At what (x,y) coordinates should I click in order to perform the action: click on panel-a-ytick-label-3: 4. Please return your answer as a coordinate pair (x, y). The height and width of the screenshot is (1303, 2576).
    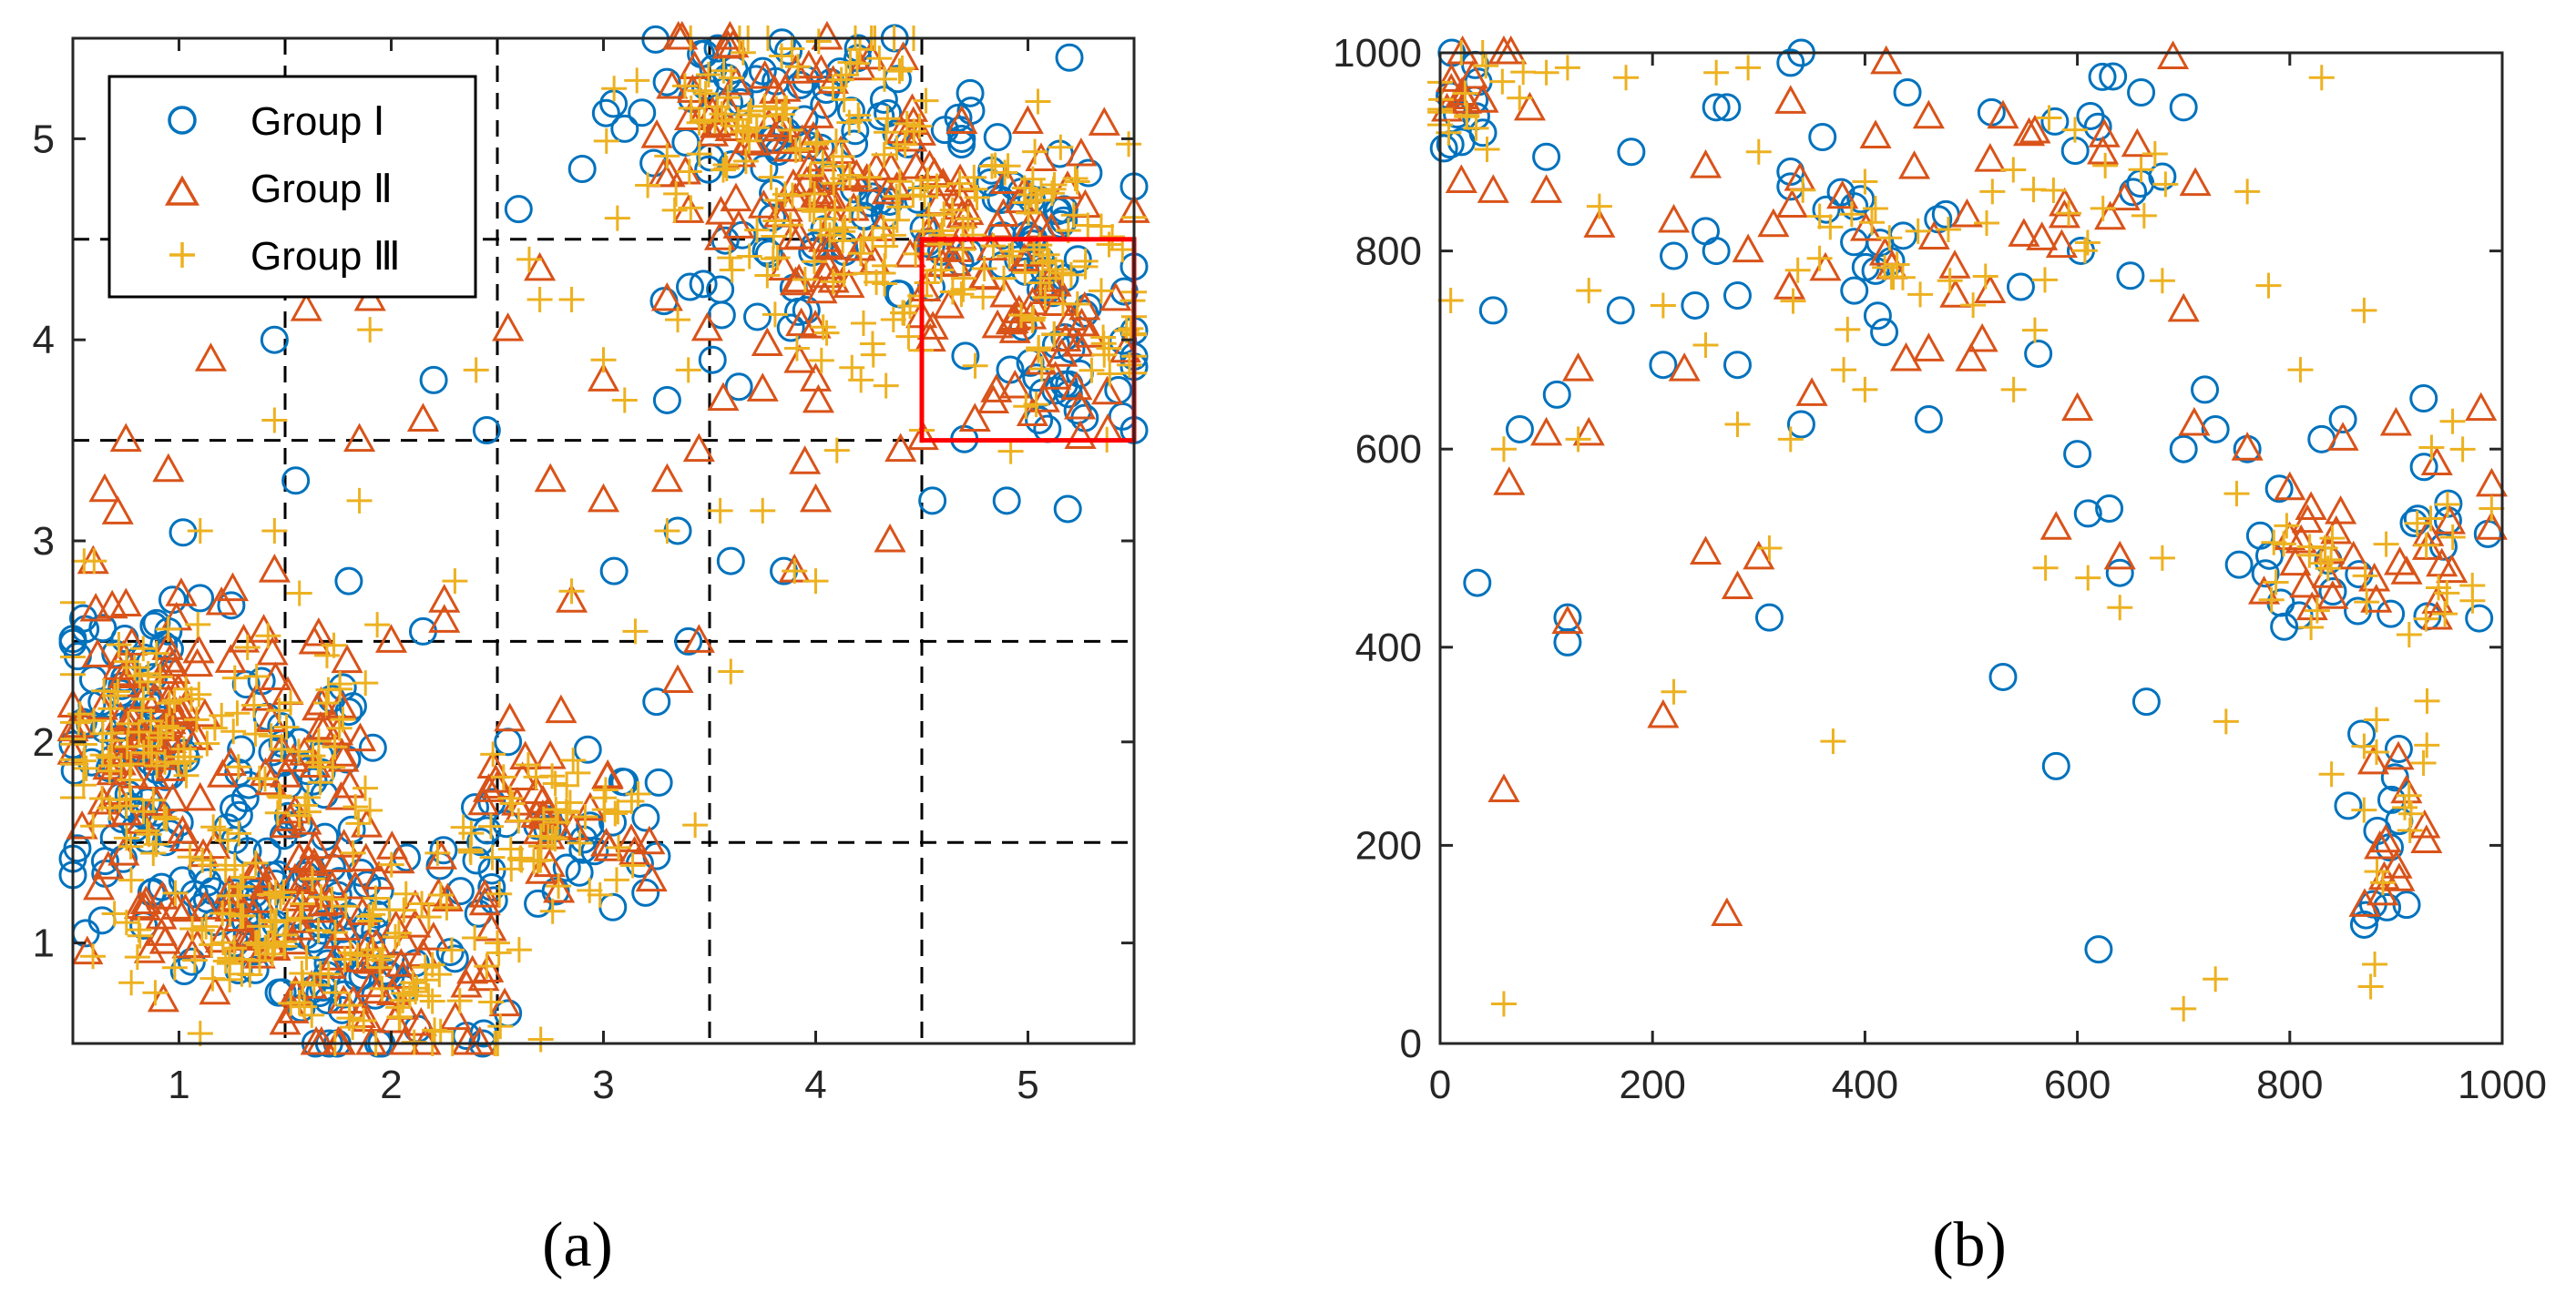
    Looking at the image, I should click on (44, 340).